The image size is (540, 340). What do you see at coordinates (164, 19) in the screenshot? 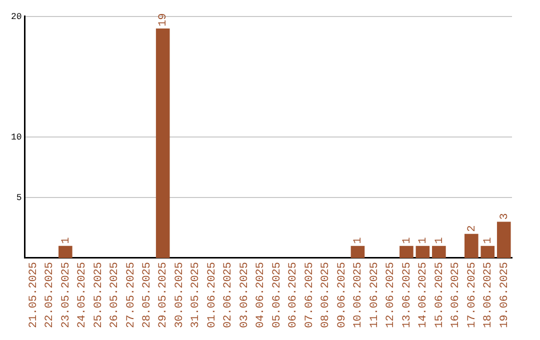
I see `data-label: 19` at bounding box center [164, 19].